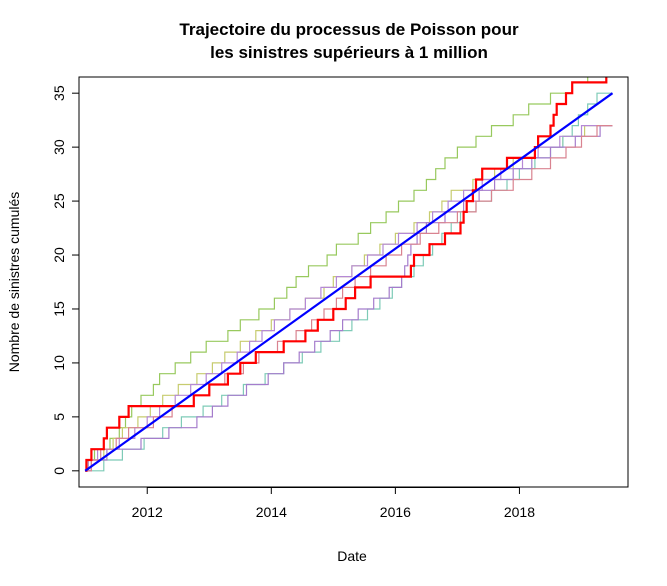 The image size is (667, 586). I want to click on y-tick-label: 15, so click(59, 309).